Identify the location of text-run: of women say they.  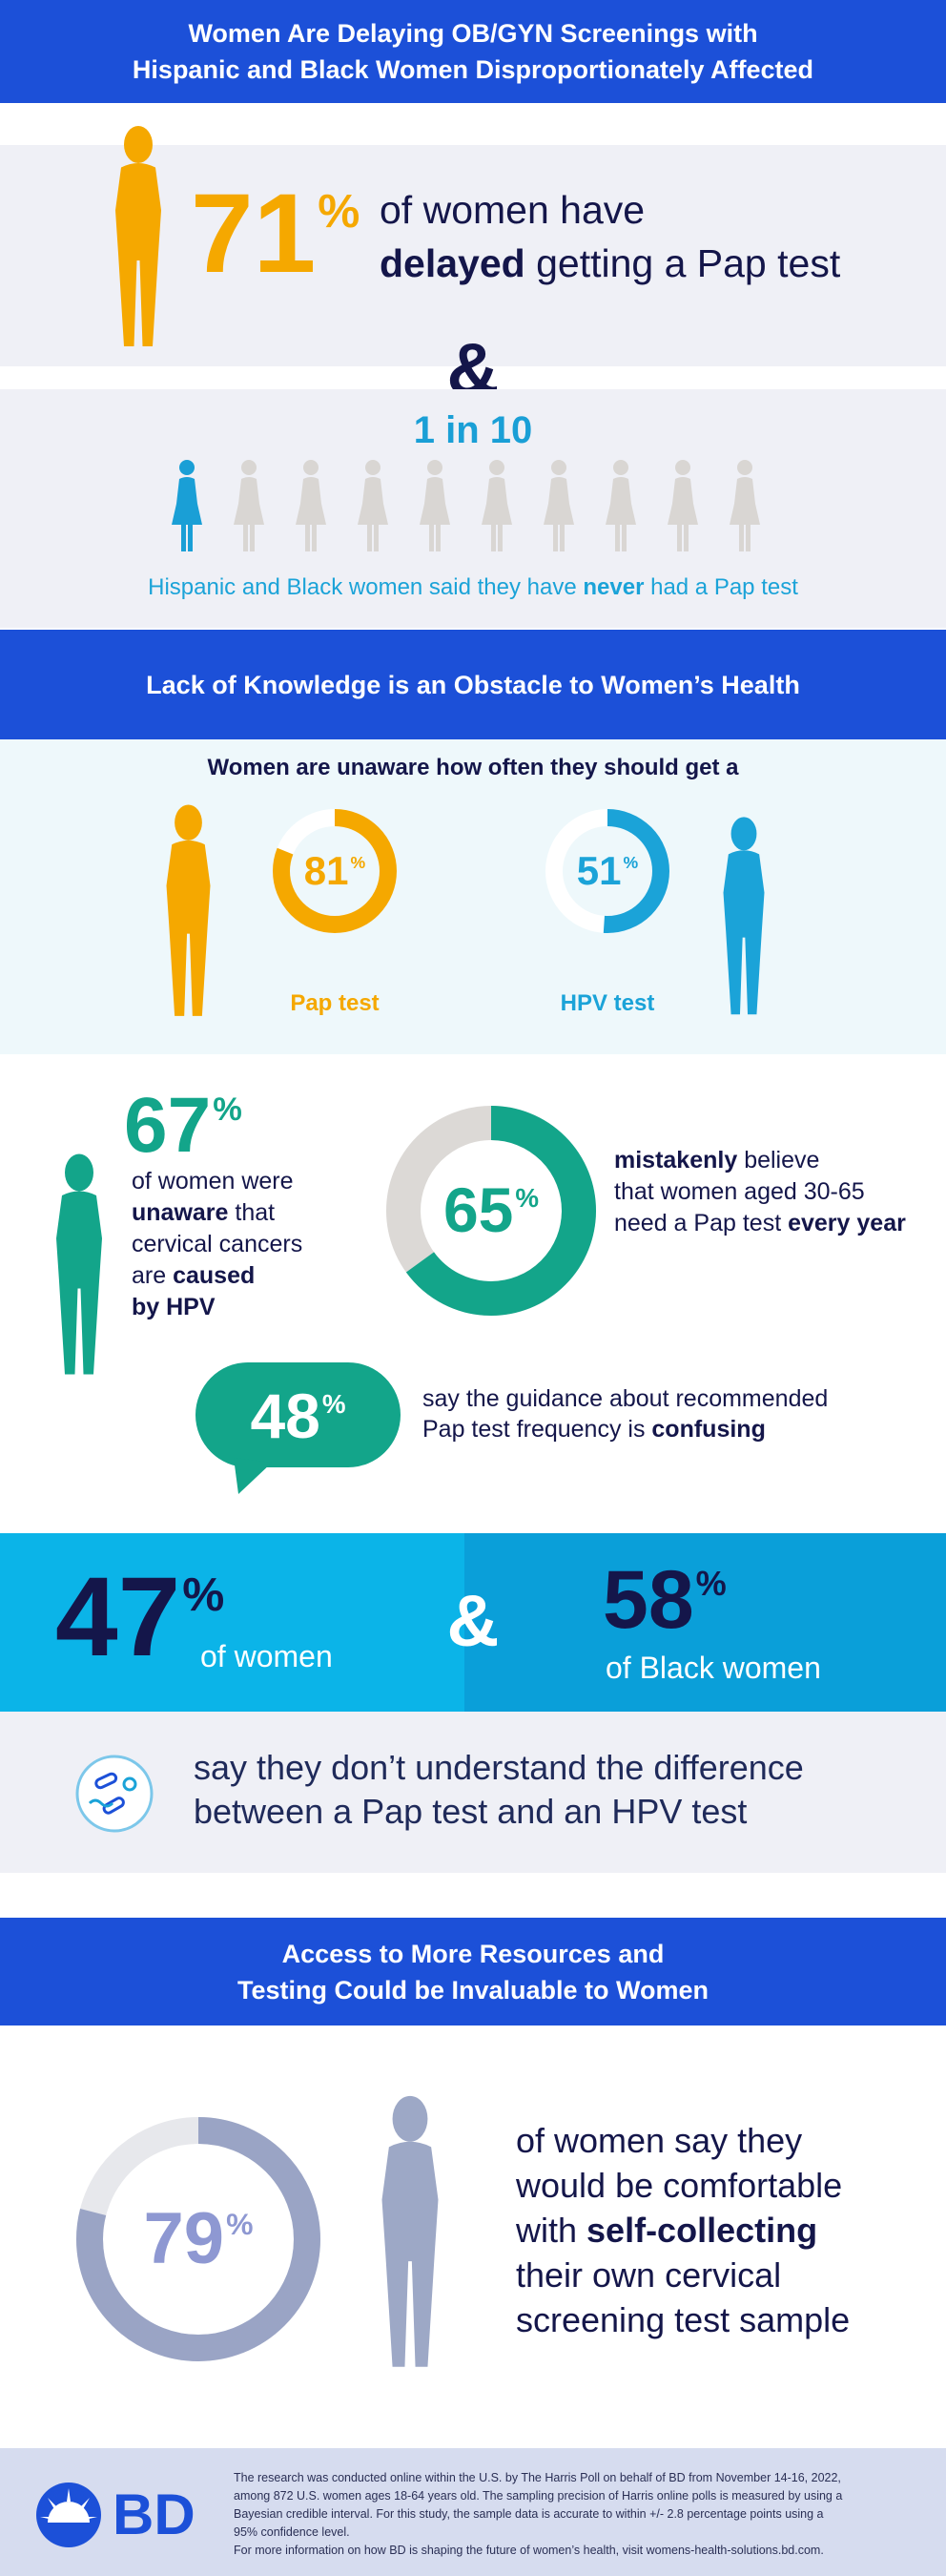
(659, 2140).